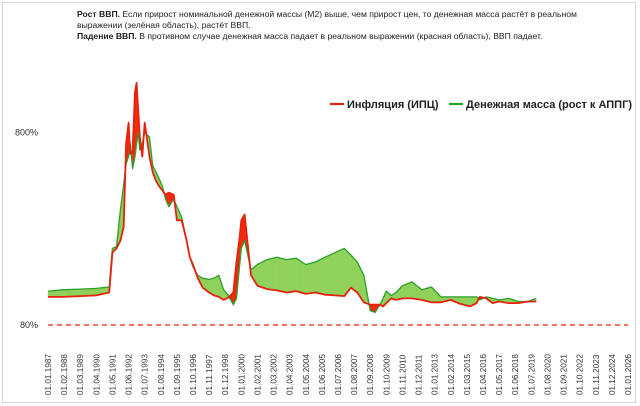 The height and width of the screenshot is (406, 640). What do you see at coordinates (177, 374) in the screenshot?
I see `x-tick-label: 01.09.1995` at bounding box center [177, 374].